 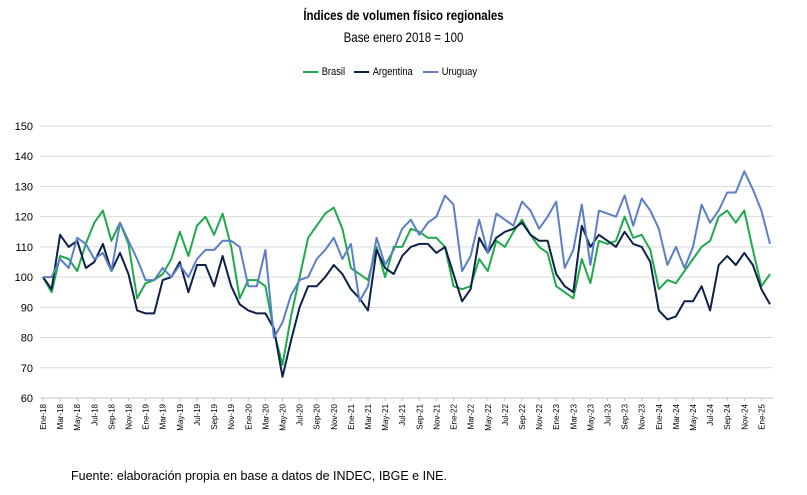 What do you see at coordinates (693, 416) in the screenshot?
I see `x-tick-label: May-24` at bounding box center [693, 416].